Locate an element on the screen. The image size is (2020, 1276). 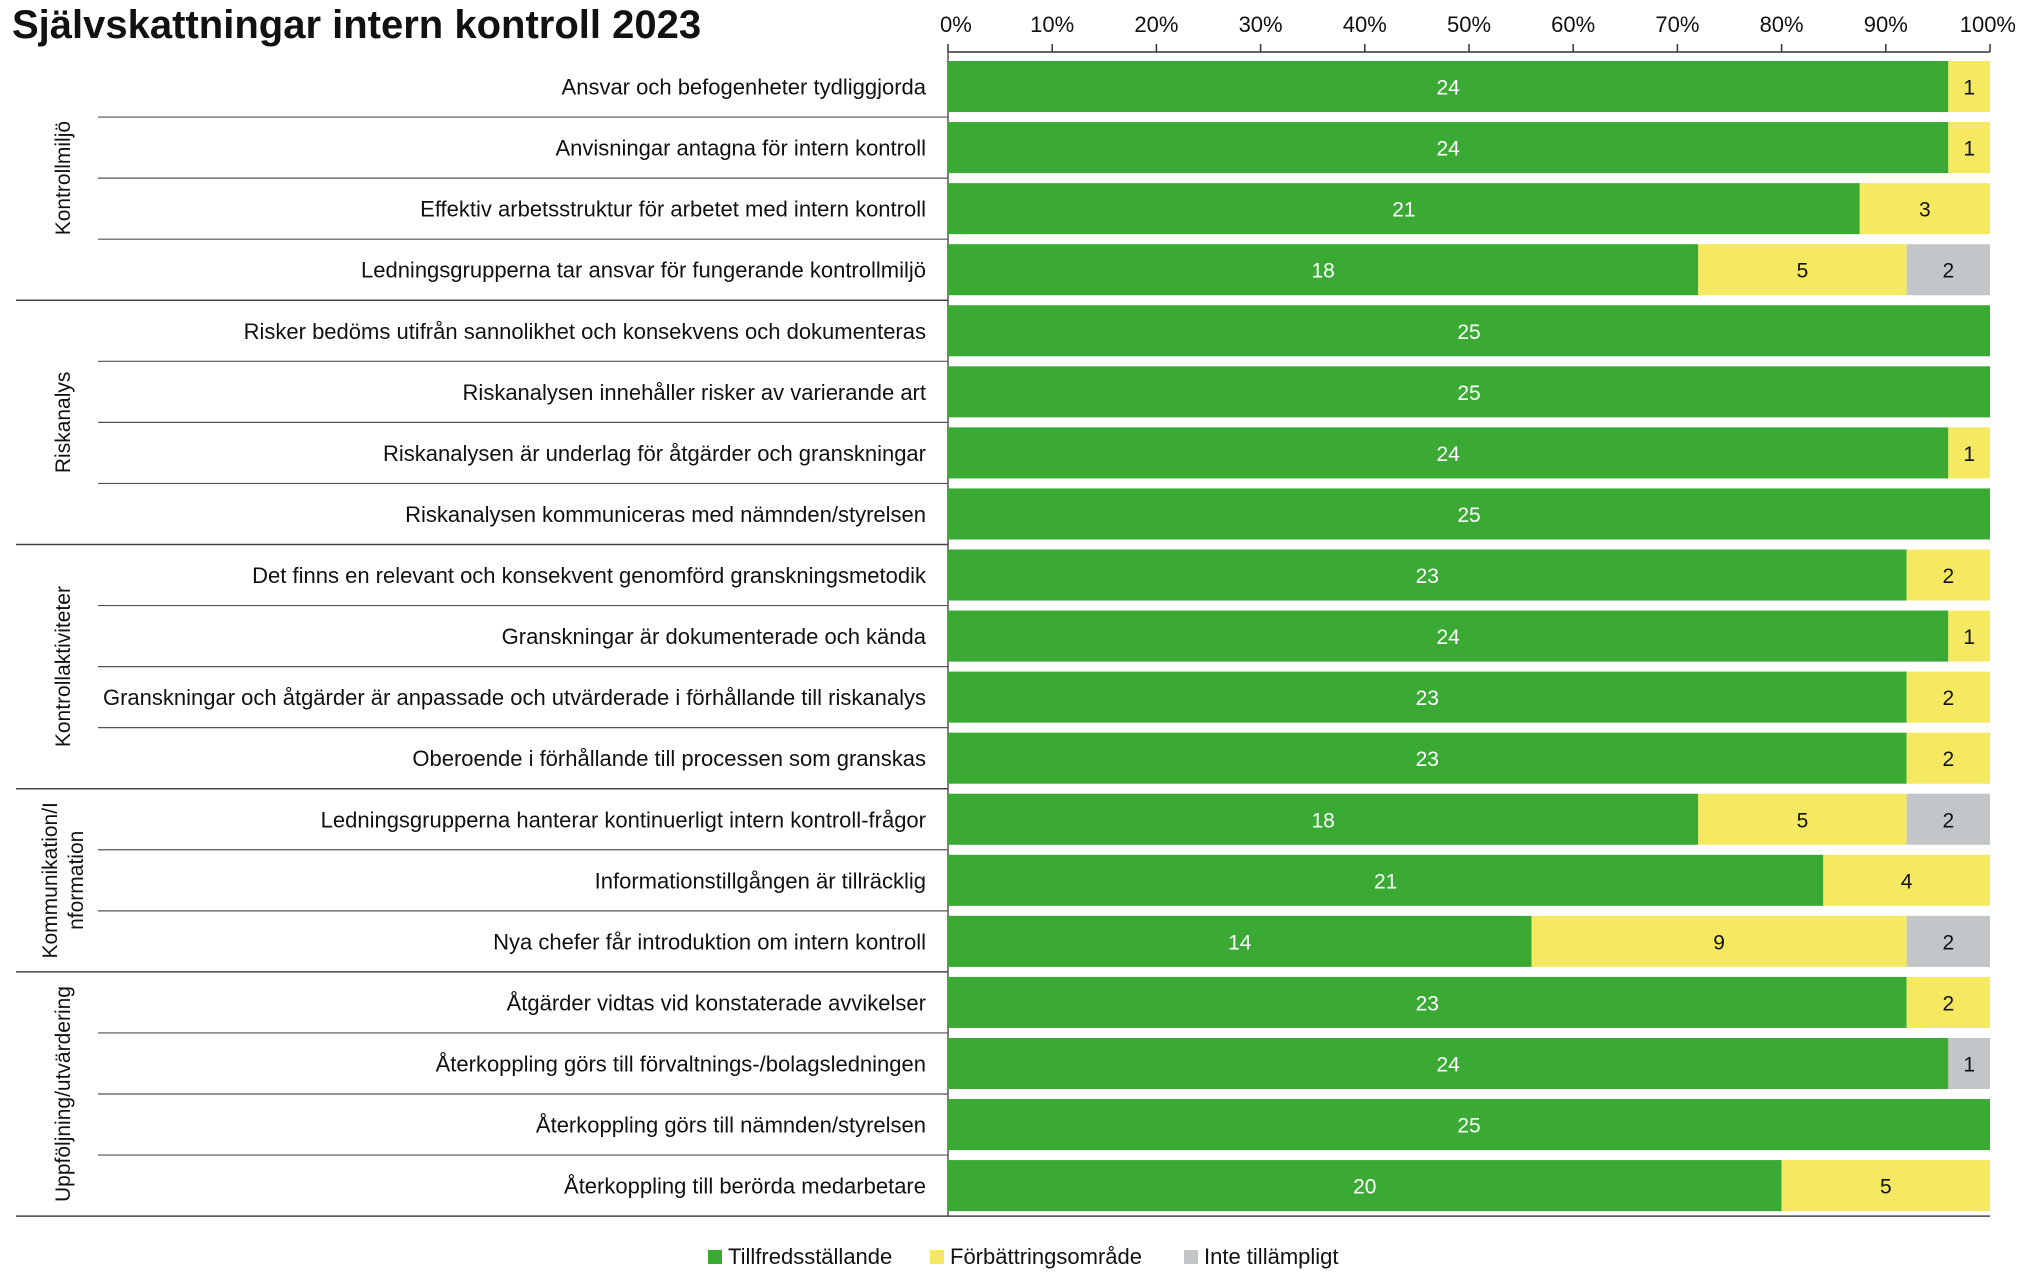
x-tick-label: 60% is located at coordinates (1573, 24).